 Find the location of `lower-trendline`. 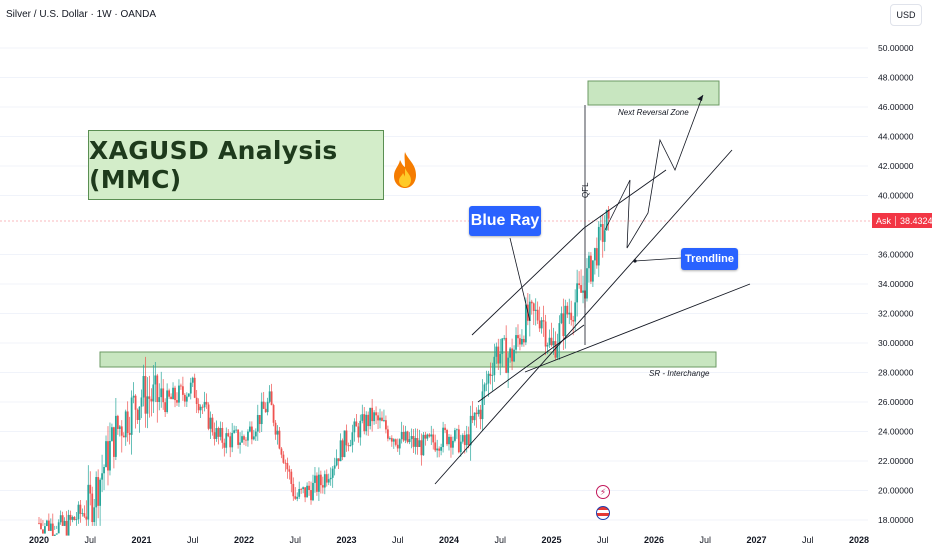

lower-trendline is located at coordinates (637, 328).